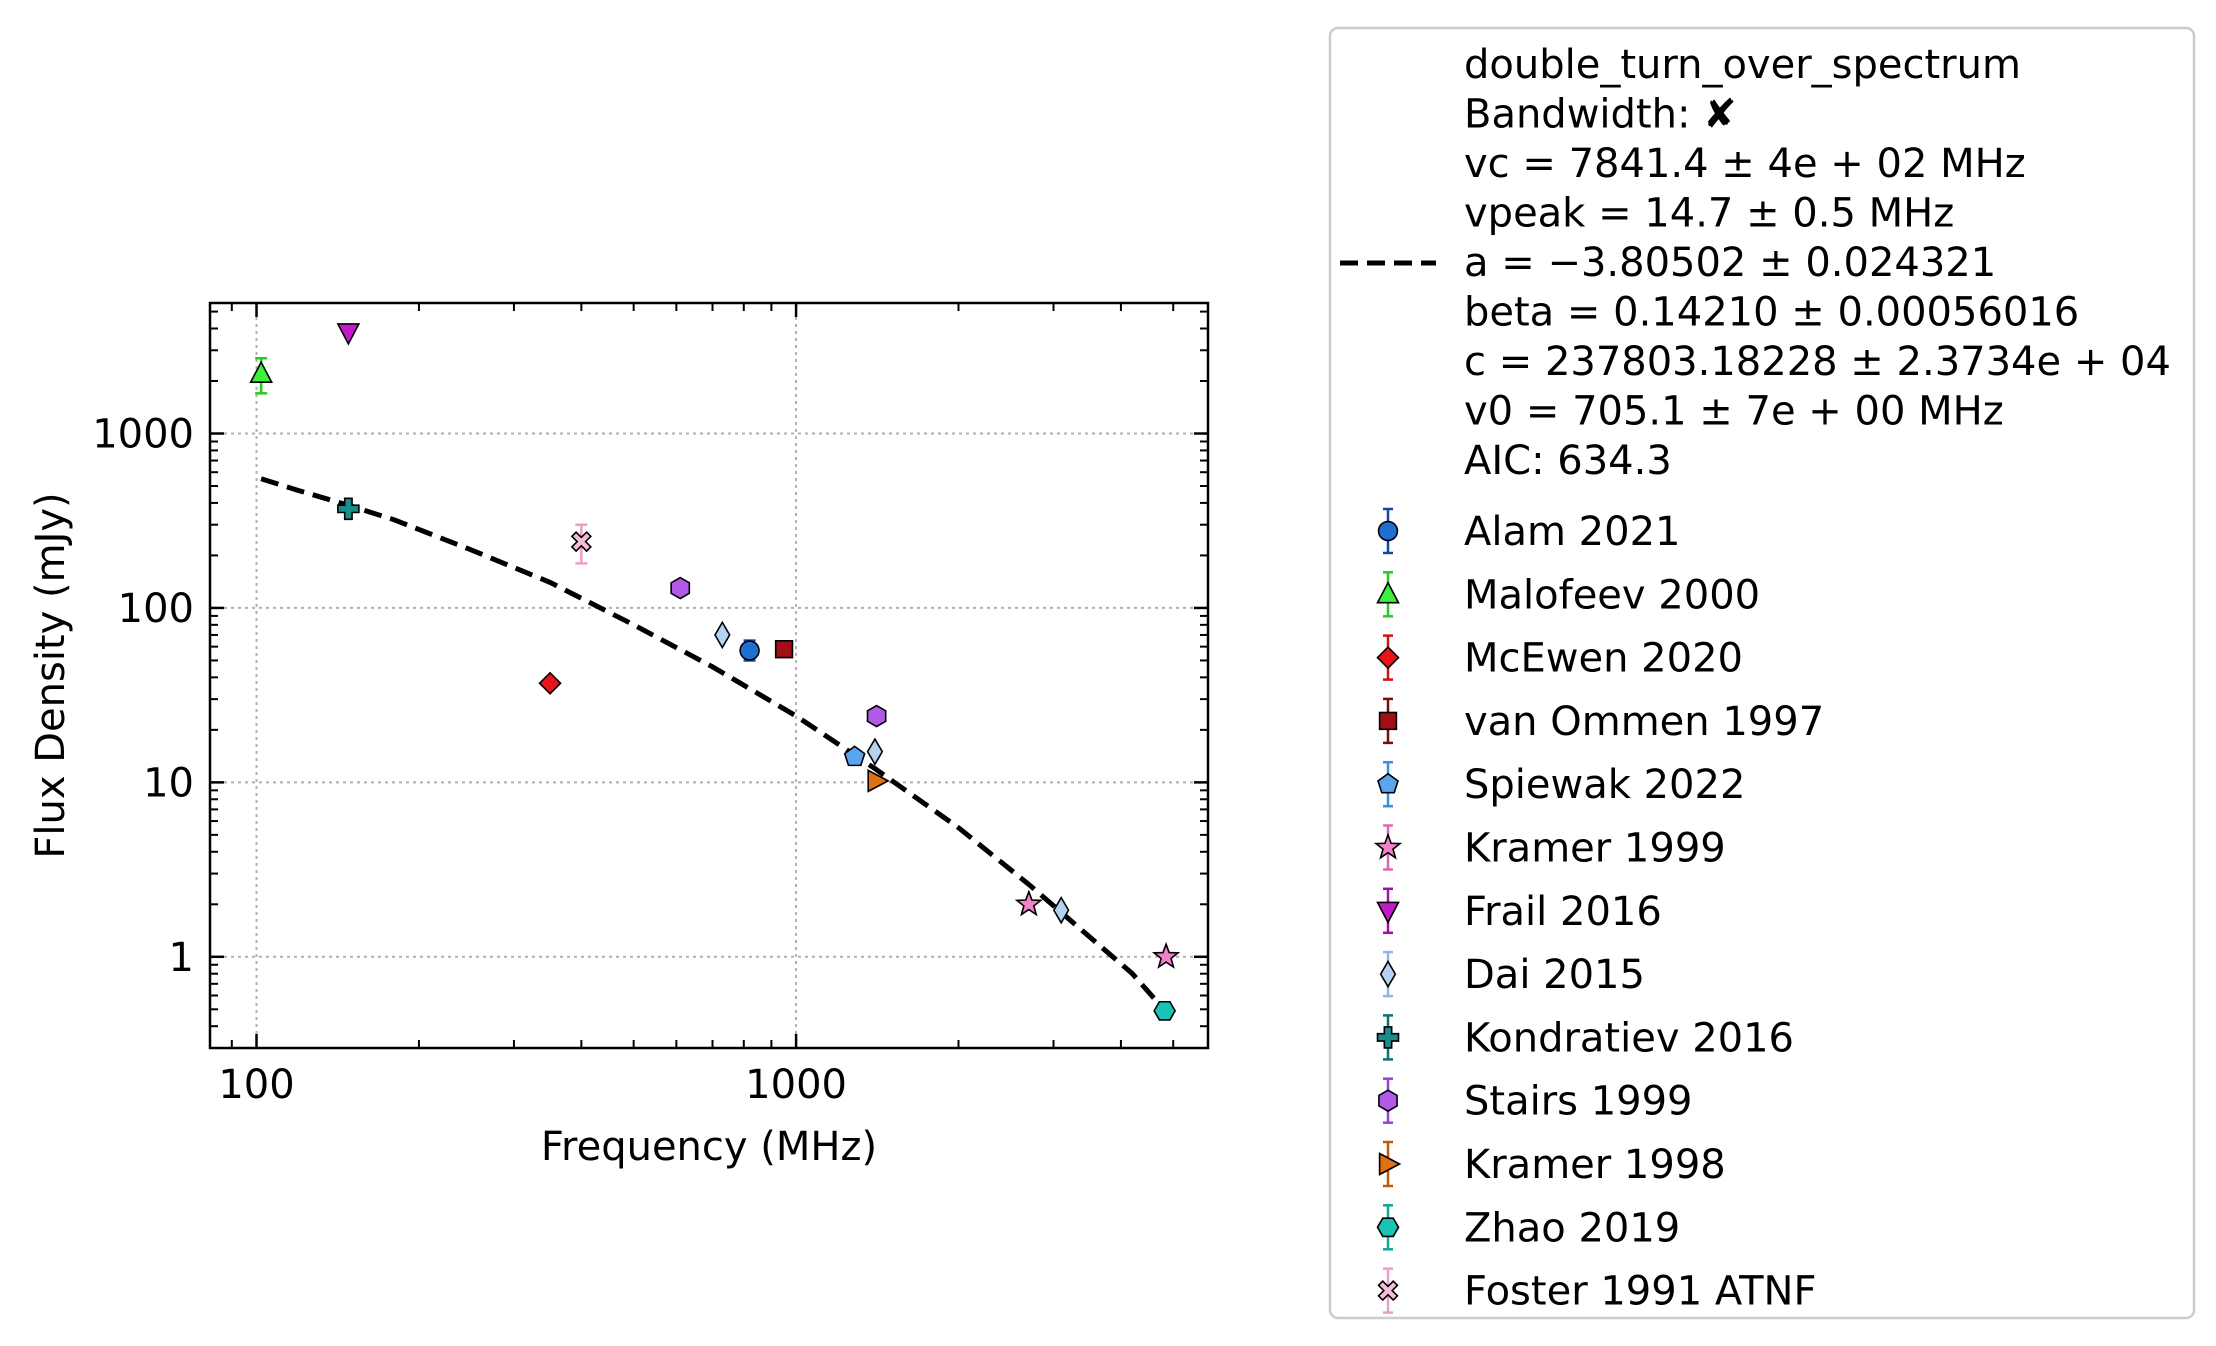 The image size is (2216, 1346). What do you see at coordinates (1572, 532) in the screenshot?
I see `legend-series-label: Alam 2021` at bounding box center [1572, 532].